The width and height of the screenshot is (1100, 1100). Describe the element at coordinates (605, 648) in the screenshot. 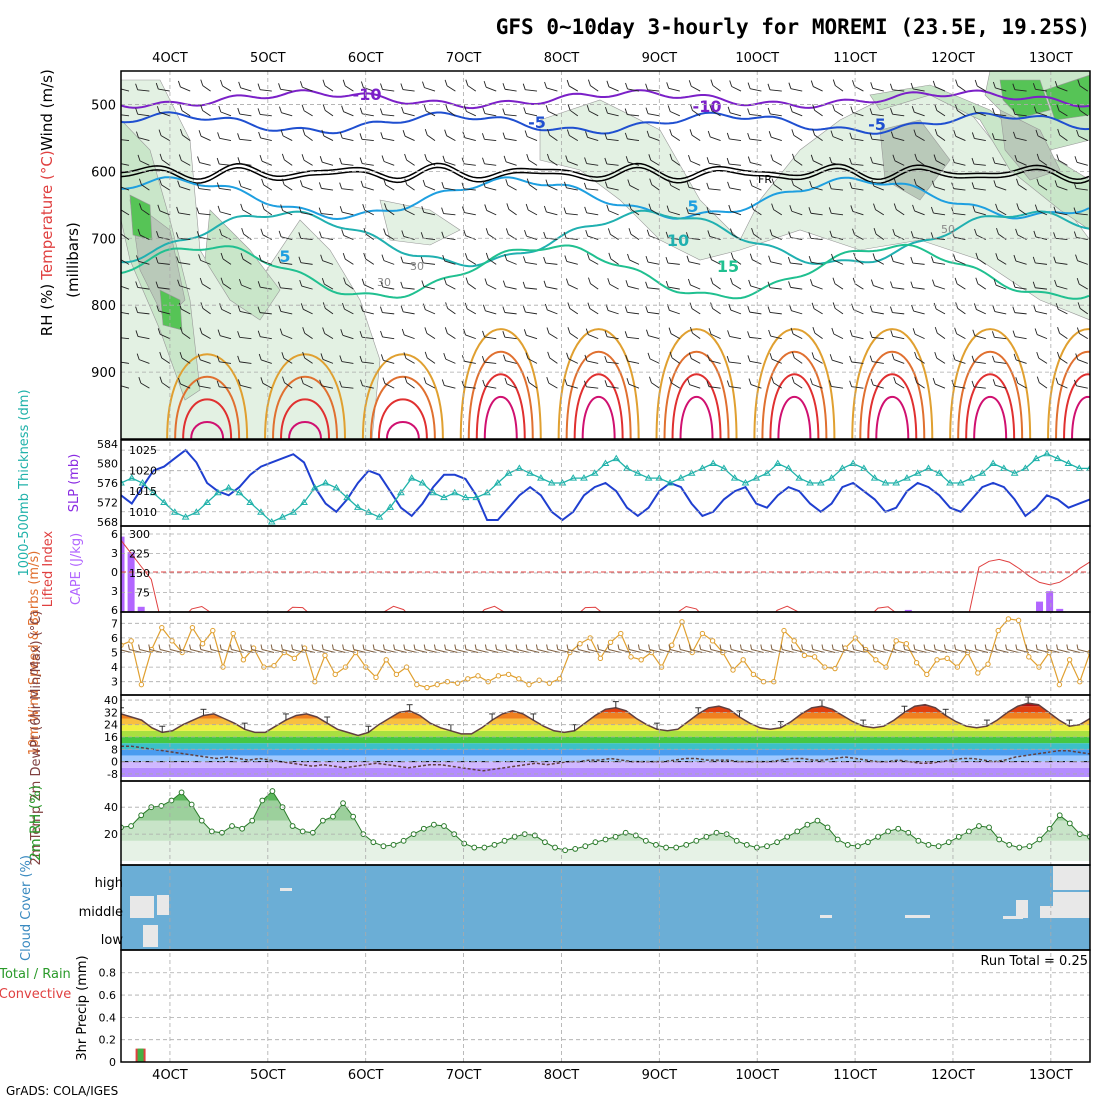

I see `surface-wind-barbs` at that location.